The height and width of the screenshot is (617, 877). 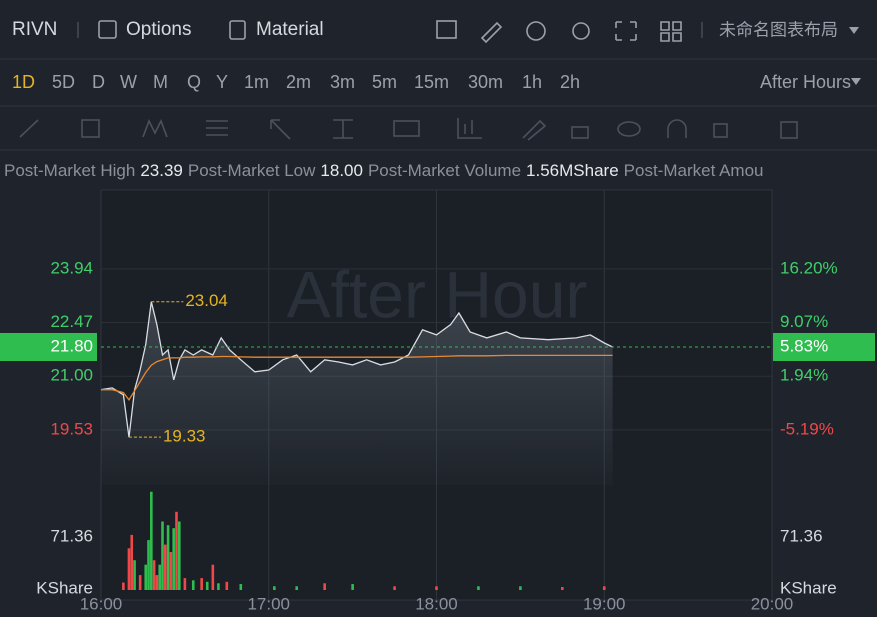 What do you see at coordinates (128, 82) in the screenshot?
I see `interval-button: W` at bounding box center [128, 82].